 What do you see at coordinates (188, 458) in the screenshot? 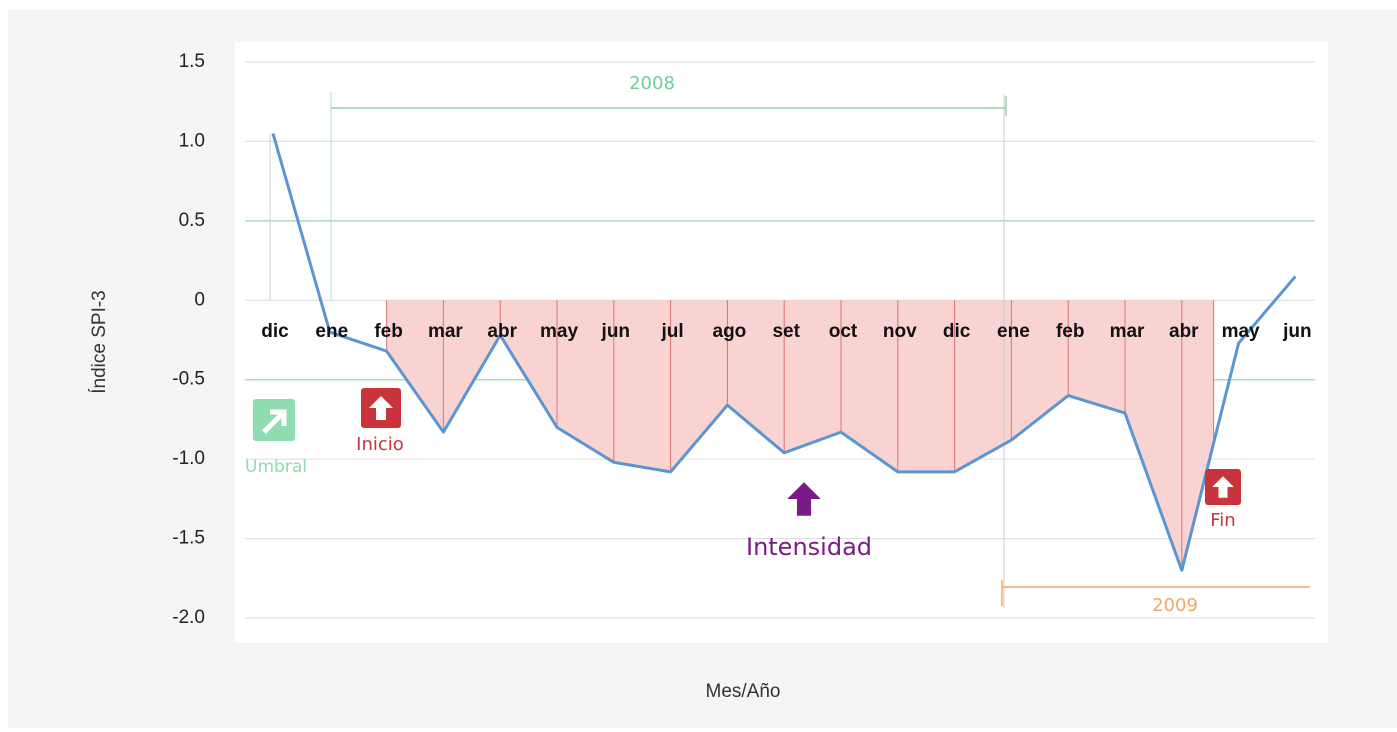
I see `y-tick-label: -1.0` at bounding box center [188, 458].